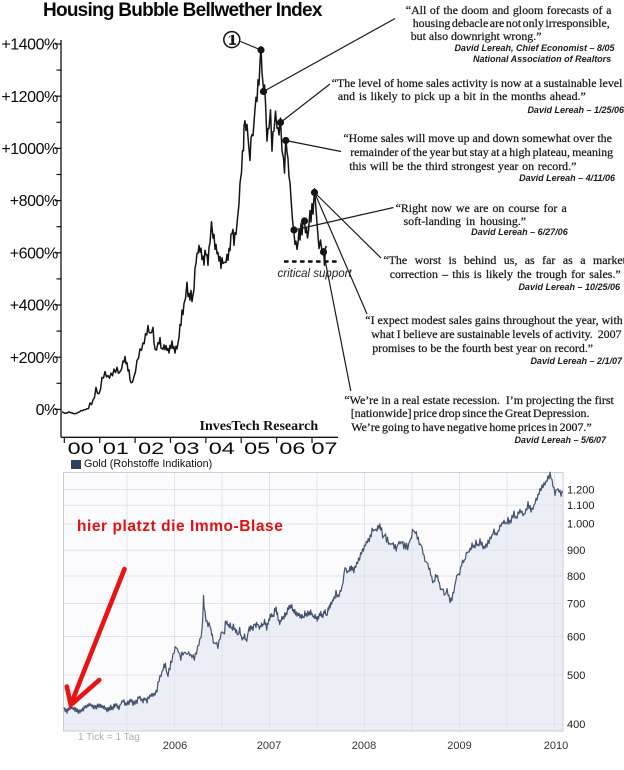 Image resolution: width=624 pixels, height=770 pixels. What do you see at coordinates (292, 448) in the screenshot?
I see `svg-text: 06` at bounding box center [292, 448].